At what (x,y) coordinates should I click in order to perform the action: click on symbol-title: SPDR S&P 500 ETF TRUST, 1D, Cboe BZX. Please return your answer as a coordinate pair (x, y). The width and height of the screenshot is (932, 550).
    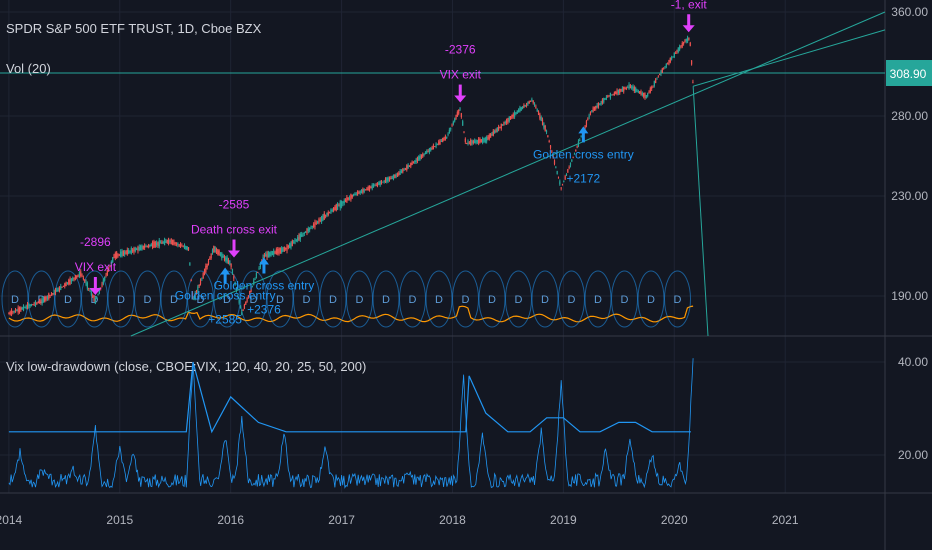
    Looking at the image, I should click on (134, 28).